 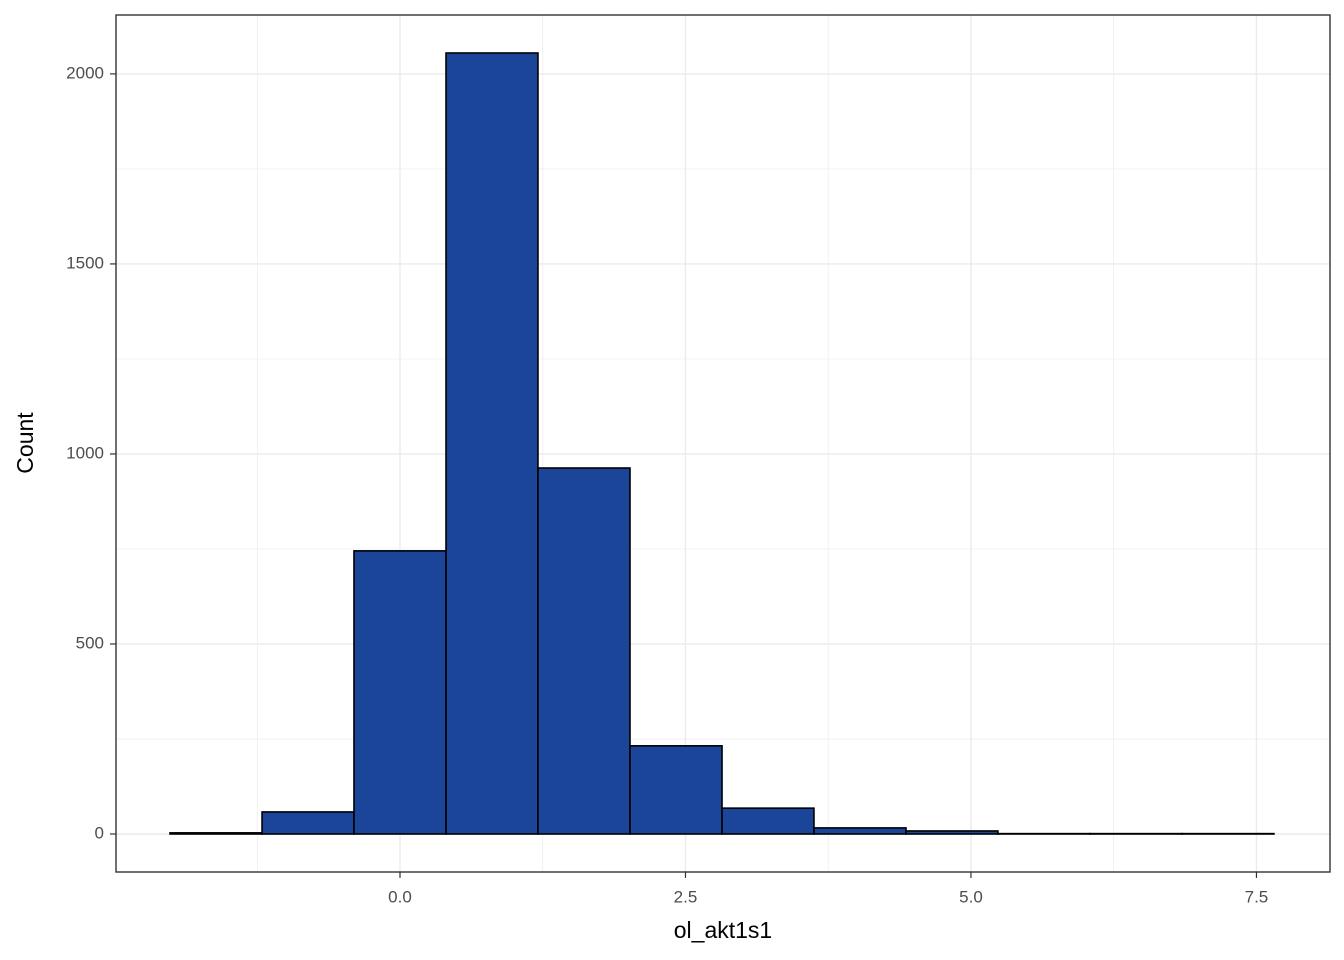 I want to click on y-tick-label: 1500, so click(x=85, y=262).